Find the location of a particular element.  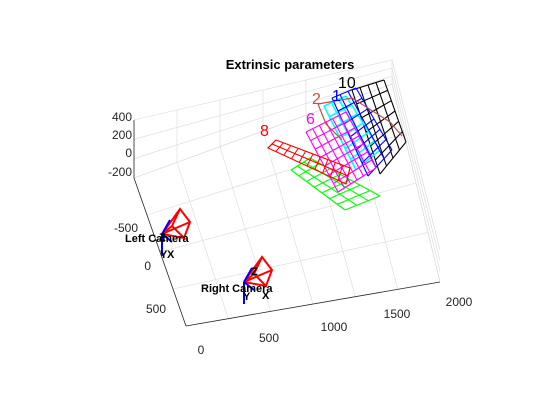

camera-label: Right Camera is located at coordinates (237, 289).